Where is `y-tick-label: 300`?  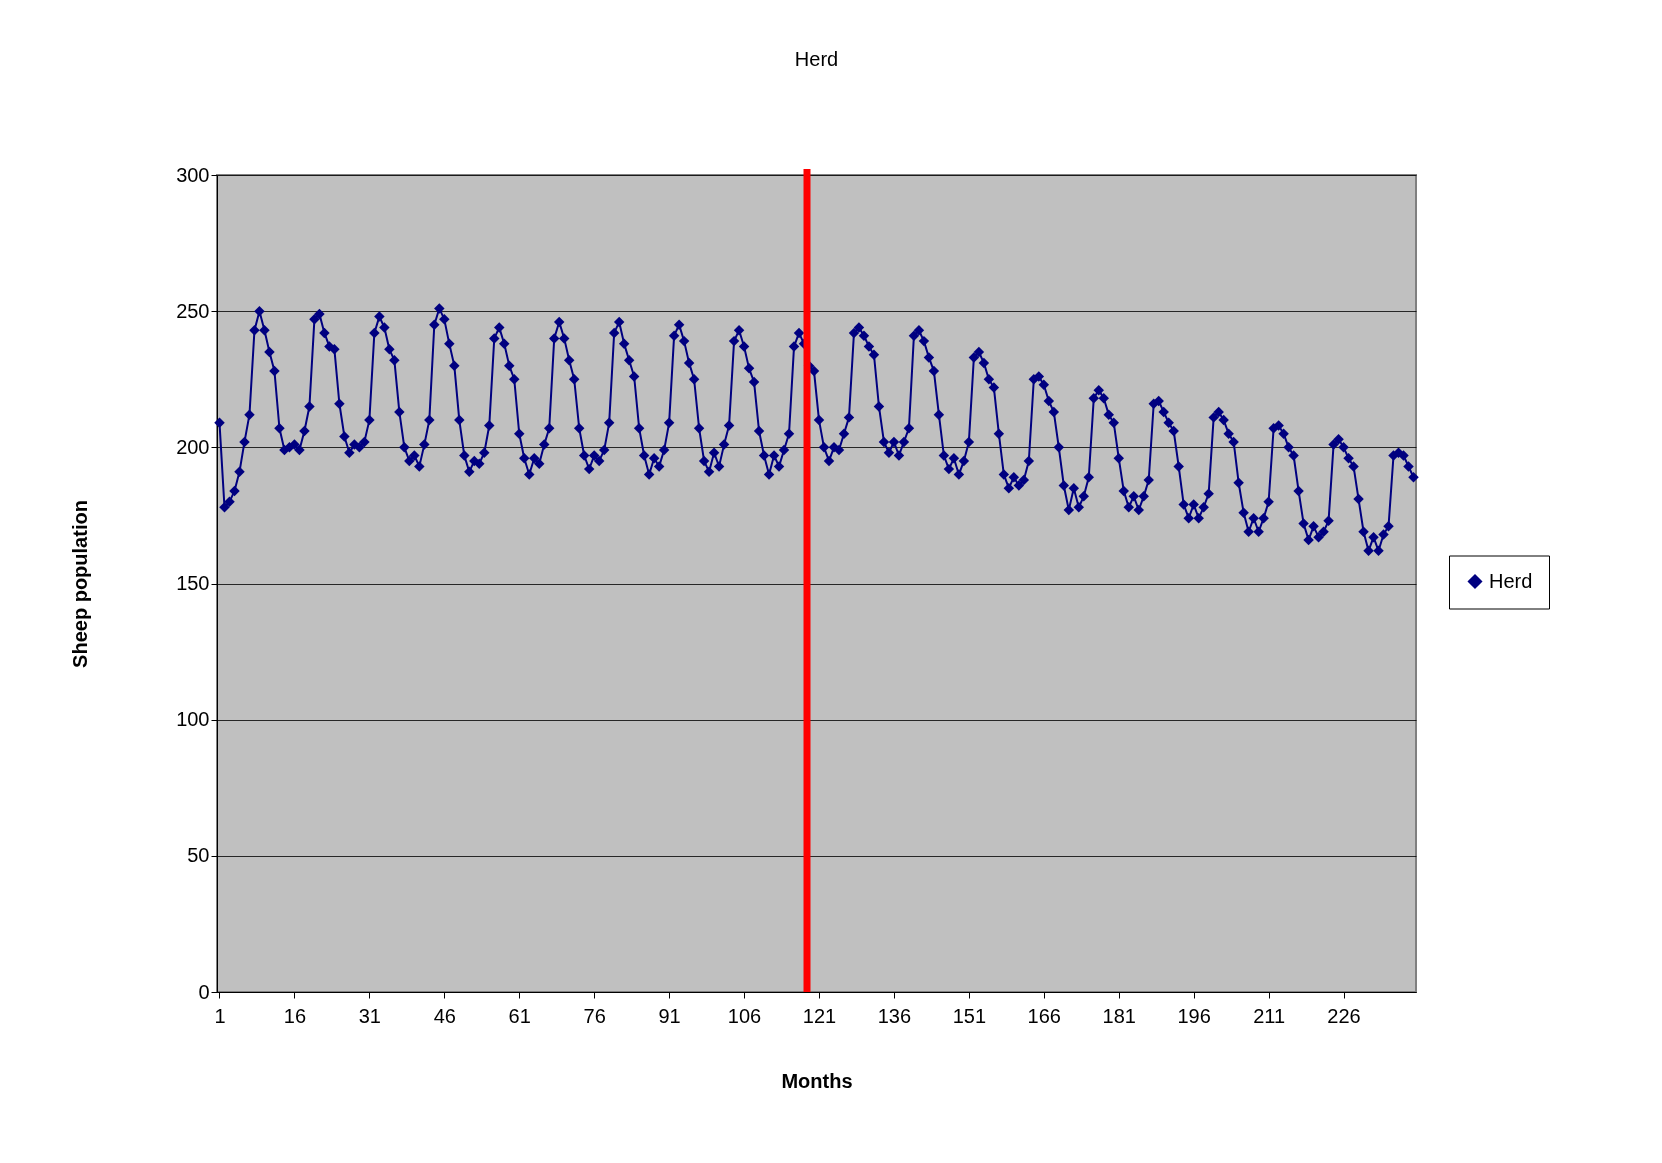 y-tick-label: 300 is located at coordinates (193, 174).